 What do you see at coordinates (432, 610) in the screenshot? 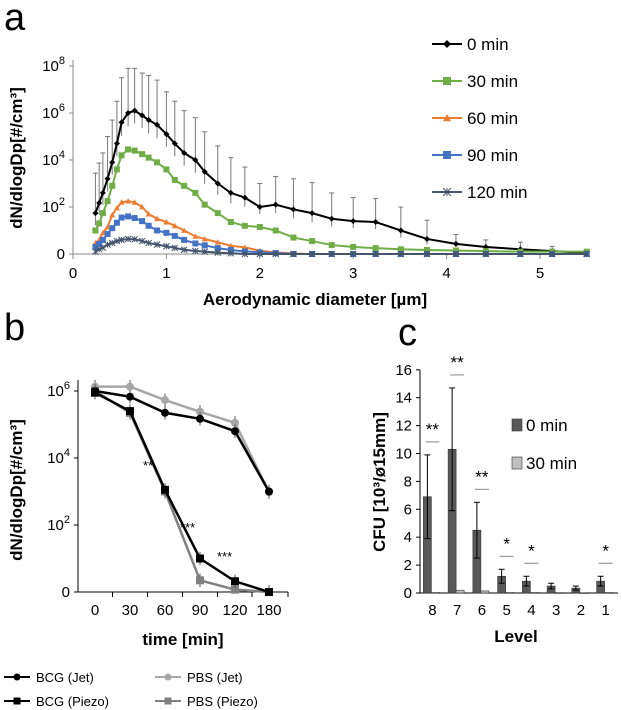
I see `c-x-tick-label: 8` at bounding box center [432, 610].